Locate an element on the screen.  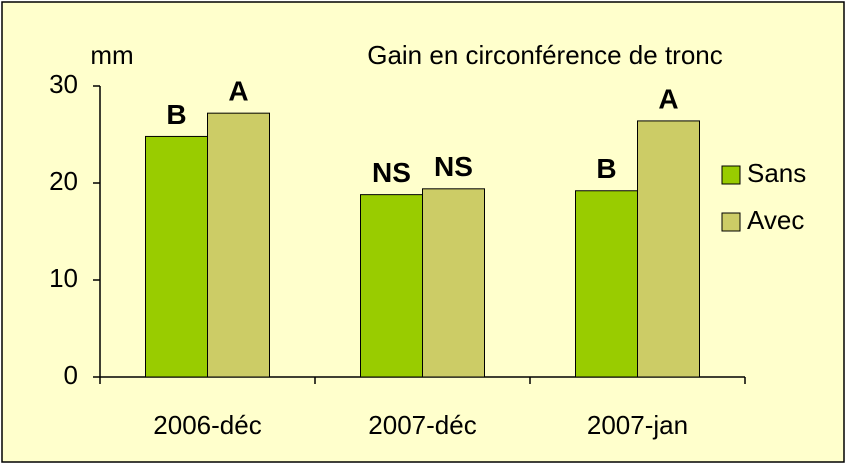
y-tick-label: 30 is located at coordinates (63, 84).